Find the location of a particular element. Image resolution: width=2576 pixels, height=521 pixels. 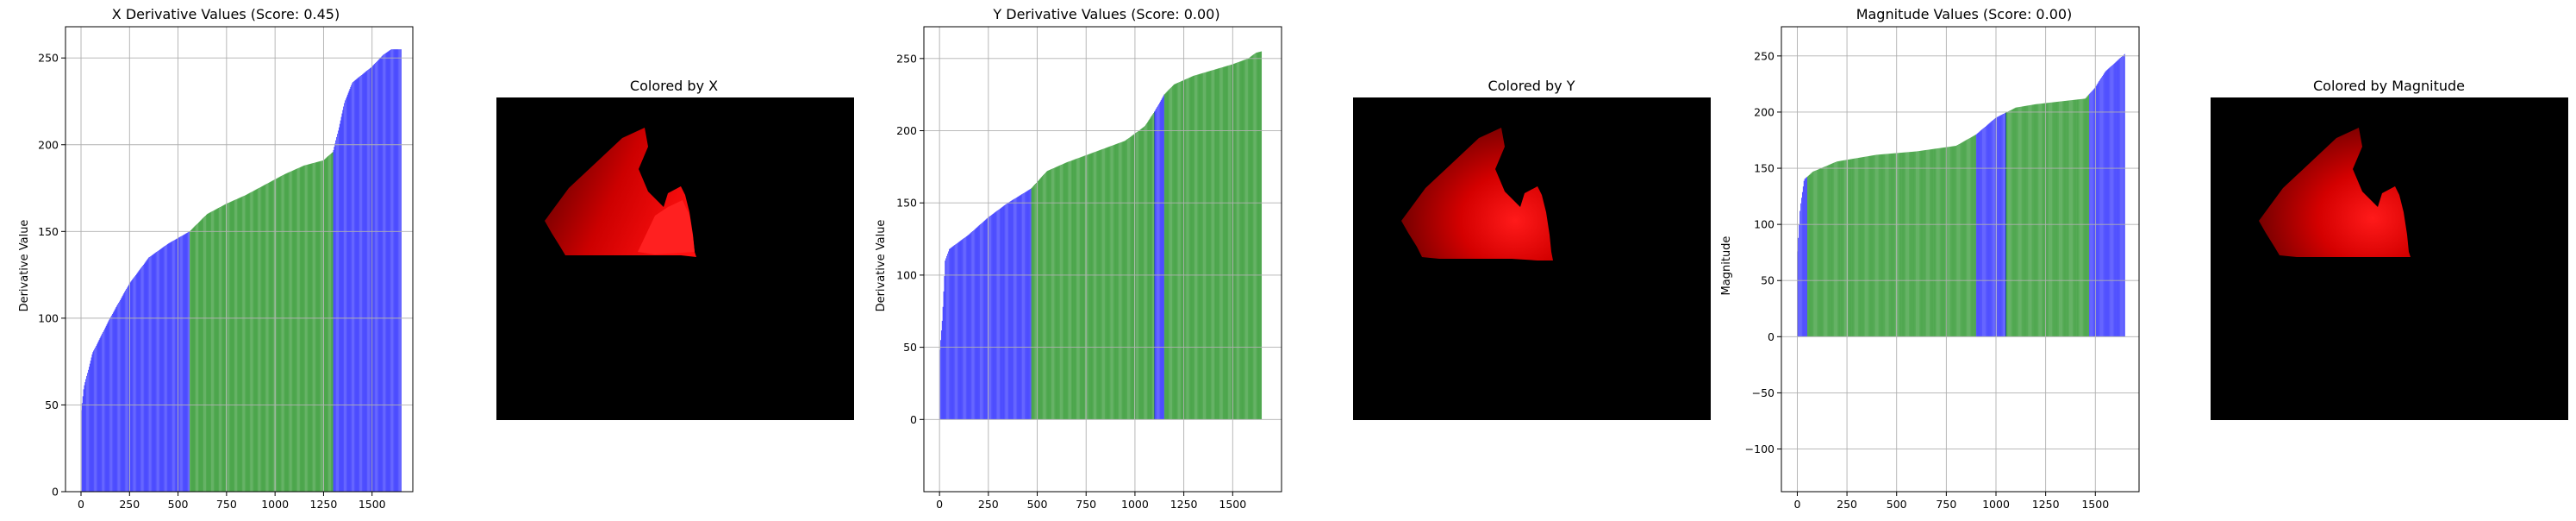

x-tick-label: 250 is located at coordinates (1847, 505).